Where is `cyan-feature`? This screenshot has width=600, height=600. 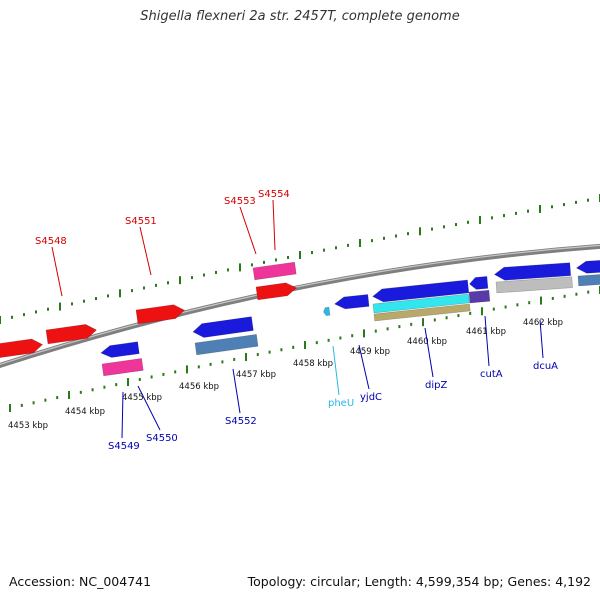
cyan-feature is located at coordinates (421, 303).